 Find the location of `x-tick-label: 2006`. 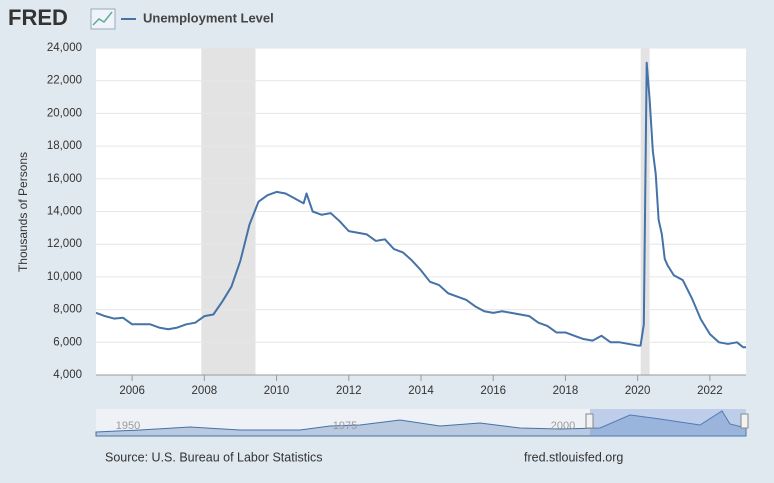

x-tick-label: 2006 is located at coordinates (132, 391).